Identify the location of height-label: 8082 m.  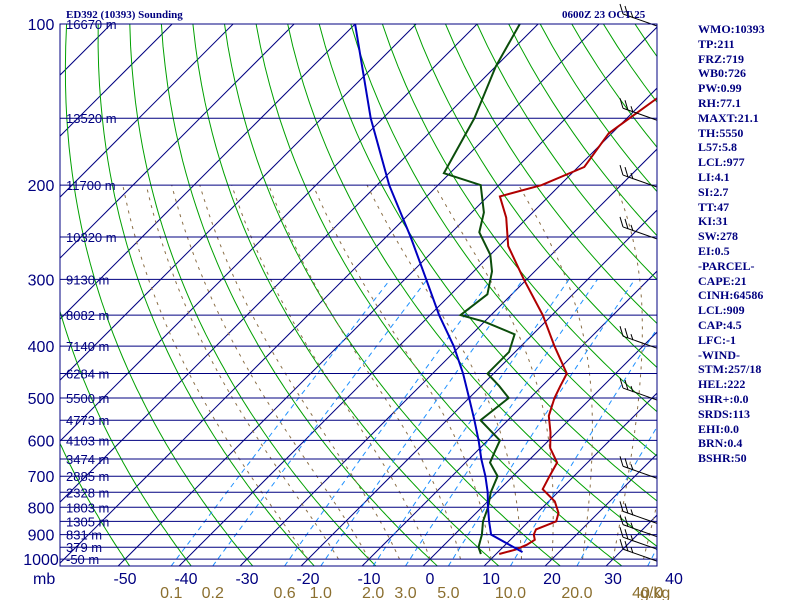
(87, 315).